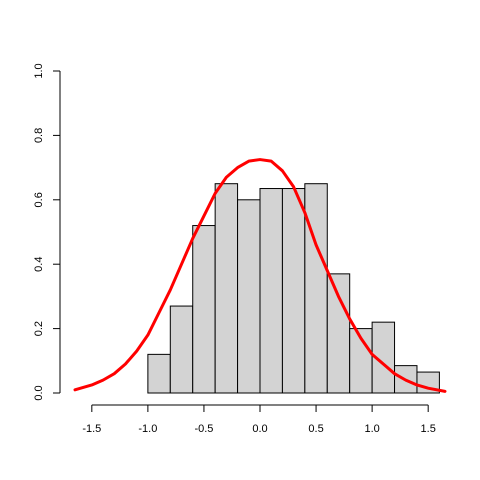 Image resolution: width=480 pixels, height=480 pixels. Describe the element at coordinates (315, 429) in the screenshot. I see `x-tick-label: 0.5` at that location.